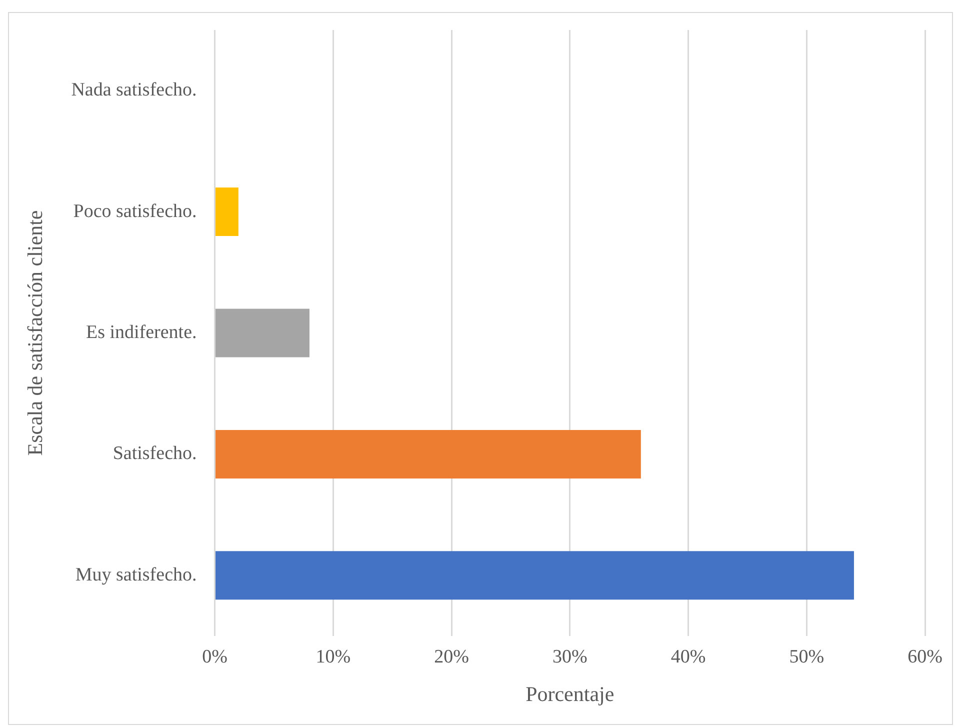 Image resolution: width=955 pixels, height=727 pixels. Describe the element at coordinates (806, 657) in the screenshot. I see `x-tick-label: 50%` at that location.